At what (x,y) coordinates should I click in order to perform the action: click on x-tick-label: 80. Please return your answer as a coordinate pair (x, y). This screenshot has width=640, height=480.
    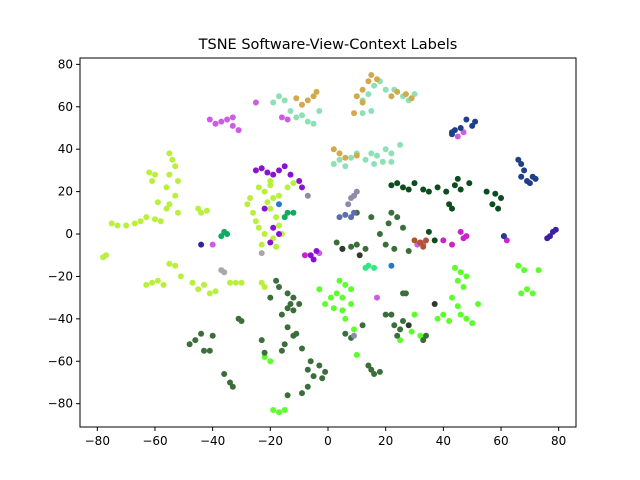
    Looking at the image, I should click on (558, 441).